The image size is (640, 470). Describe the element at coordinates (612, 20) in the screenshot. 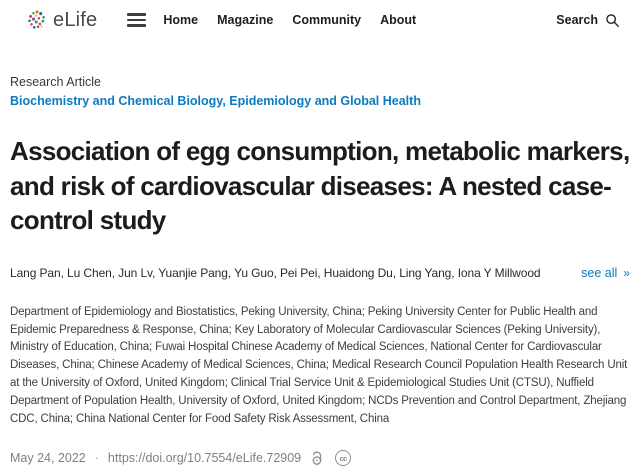

I see `search-icon` at that location.